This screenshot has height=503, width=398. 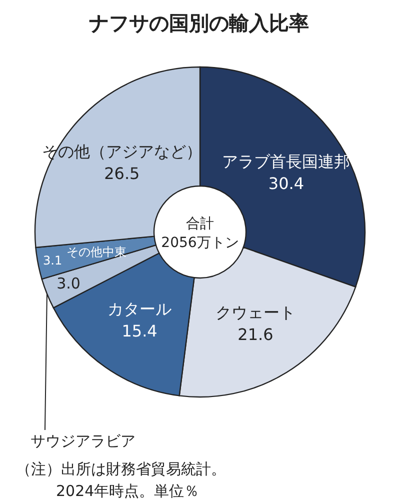 What do you see at coordinates (140, 309) in the screenshot?
I see `slice-label: カタール` at bounding box center [140, 309].